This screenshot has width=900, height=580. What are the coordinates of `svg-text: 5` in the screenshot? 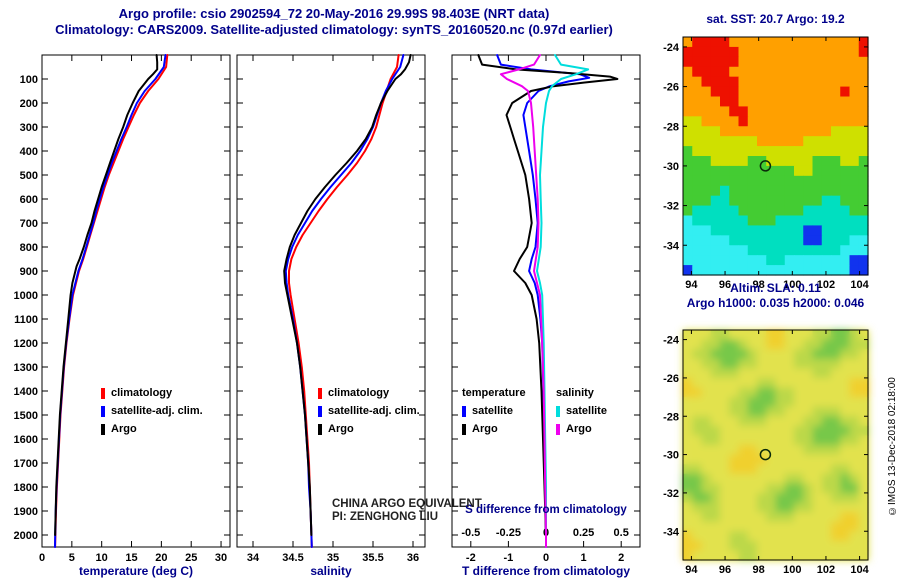 It's located at (72, 558).